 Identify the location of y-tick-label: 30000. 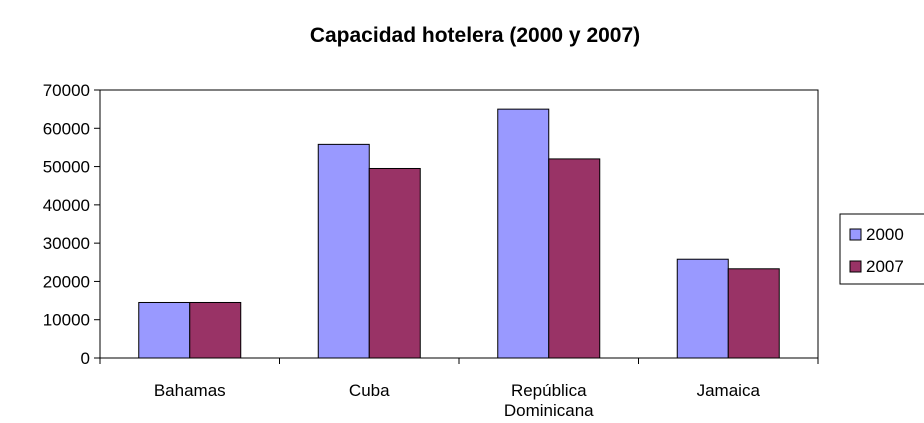
(66, 243).